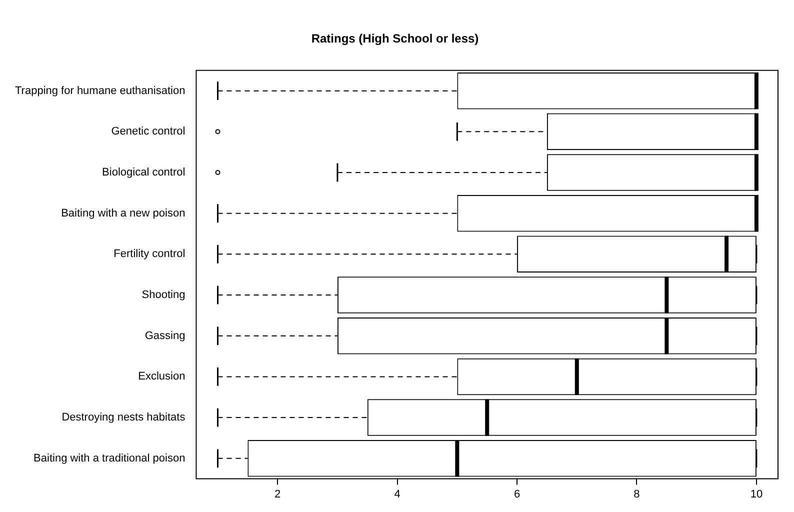 Image resolution: width=794 pixels, height=512 pixels. I want to click on x-tick-label: 4, so click(397, 494).